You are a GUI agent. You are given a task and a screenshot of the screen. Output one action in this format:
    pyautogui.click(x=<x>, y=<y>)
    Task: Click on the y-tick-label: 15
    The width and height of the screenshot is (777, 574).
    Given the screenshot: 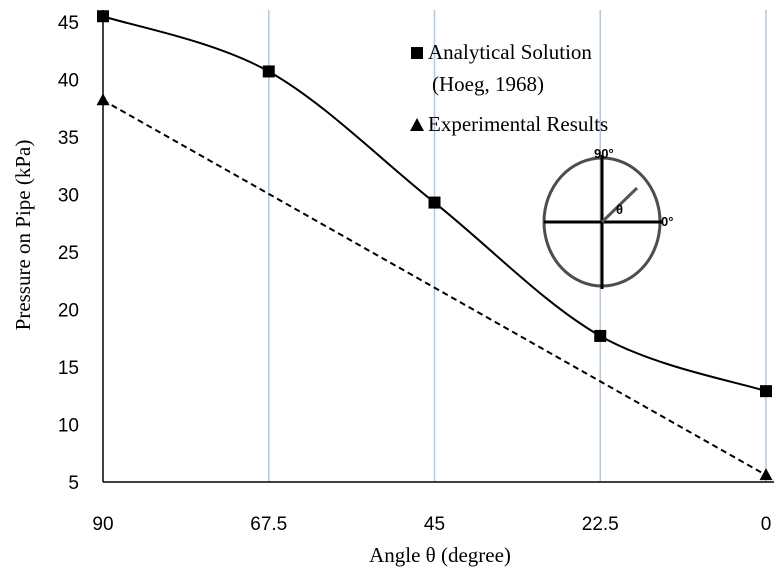 What is the action you would take?
    pyautogui.click(x=68, y=368)
    